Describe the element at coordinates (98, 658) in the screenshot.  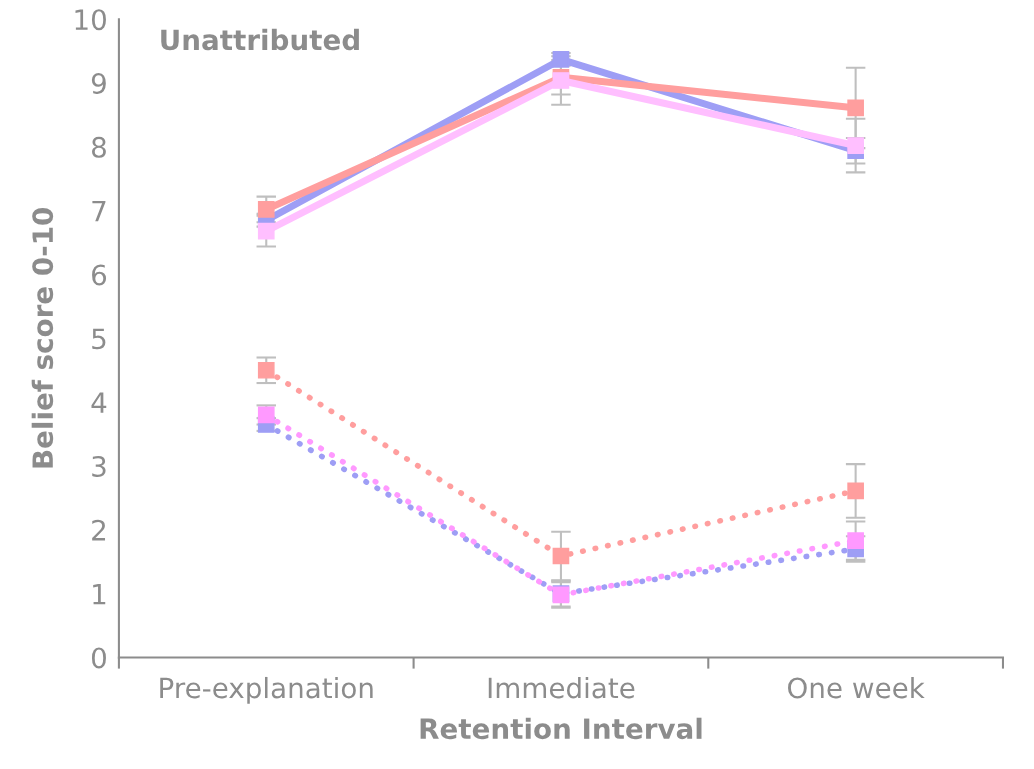
I see `y-tick-label: 0` at that location.